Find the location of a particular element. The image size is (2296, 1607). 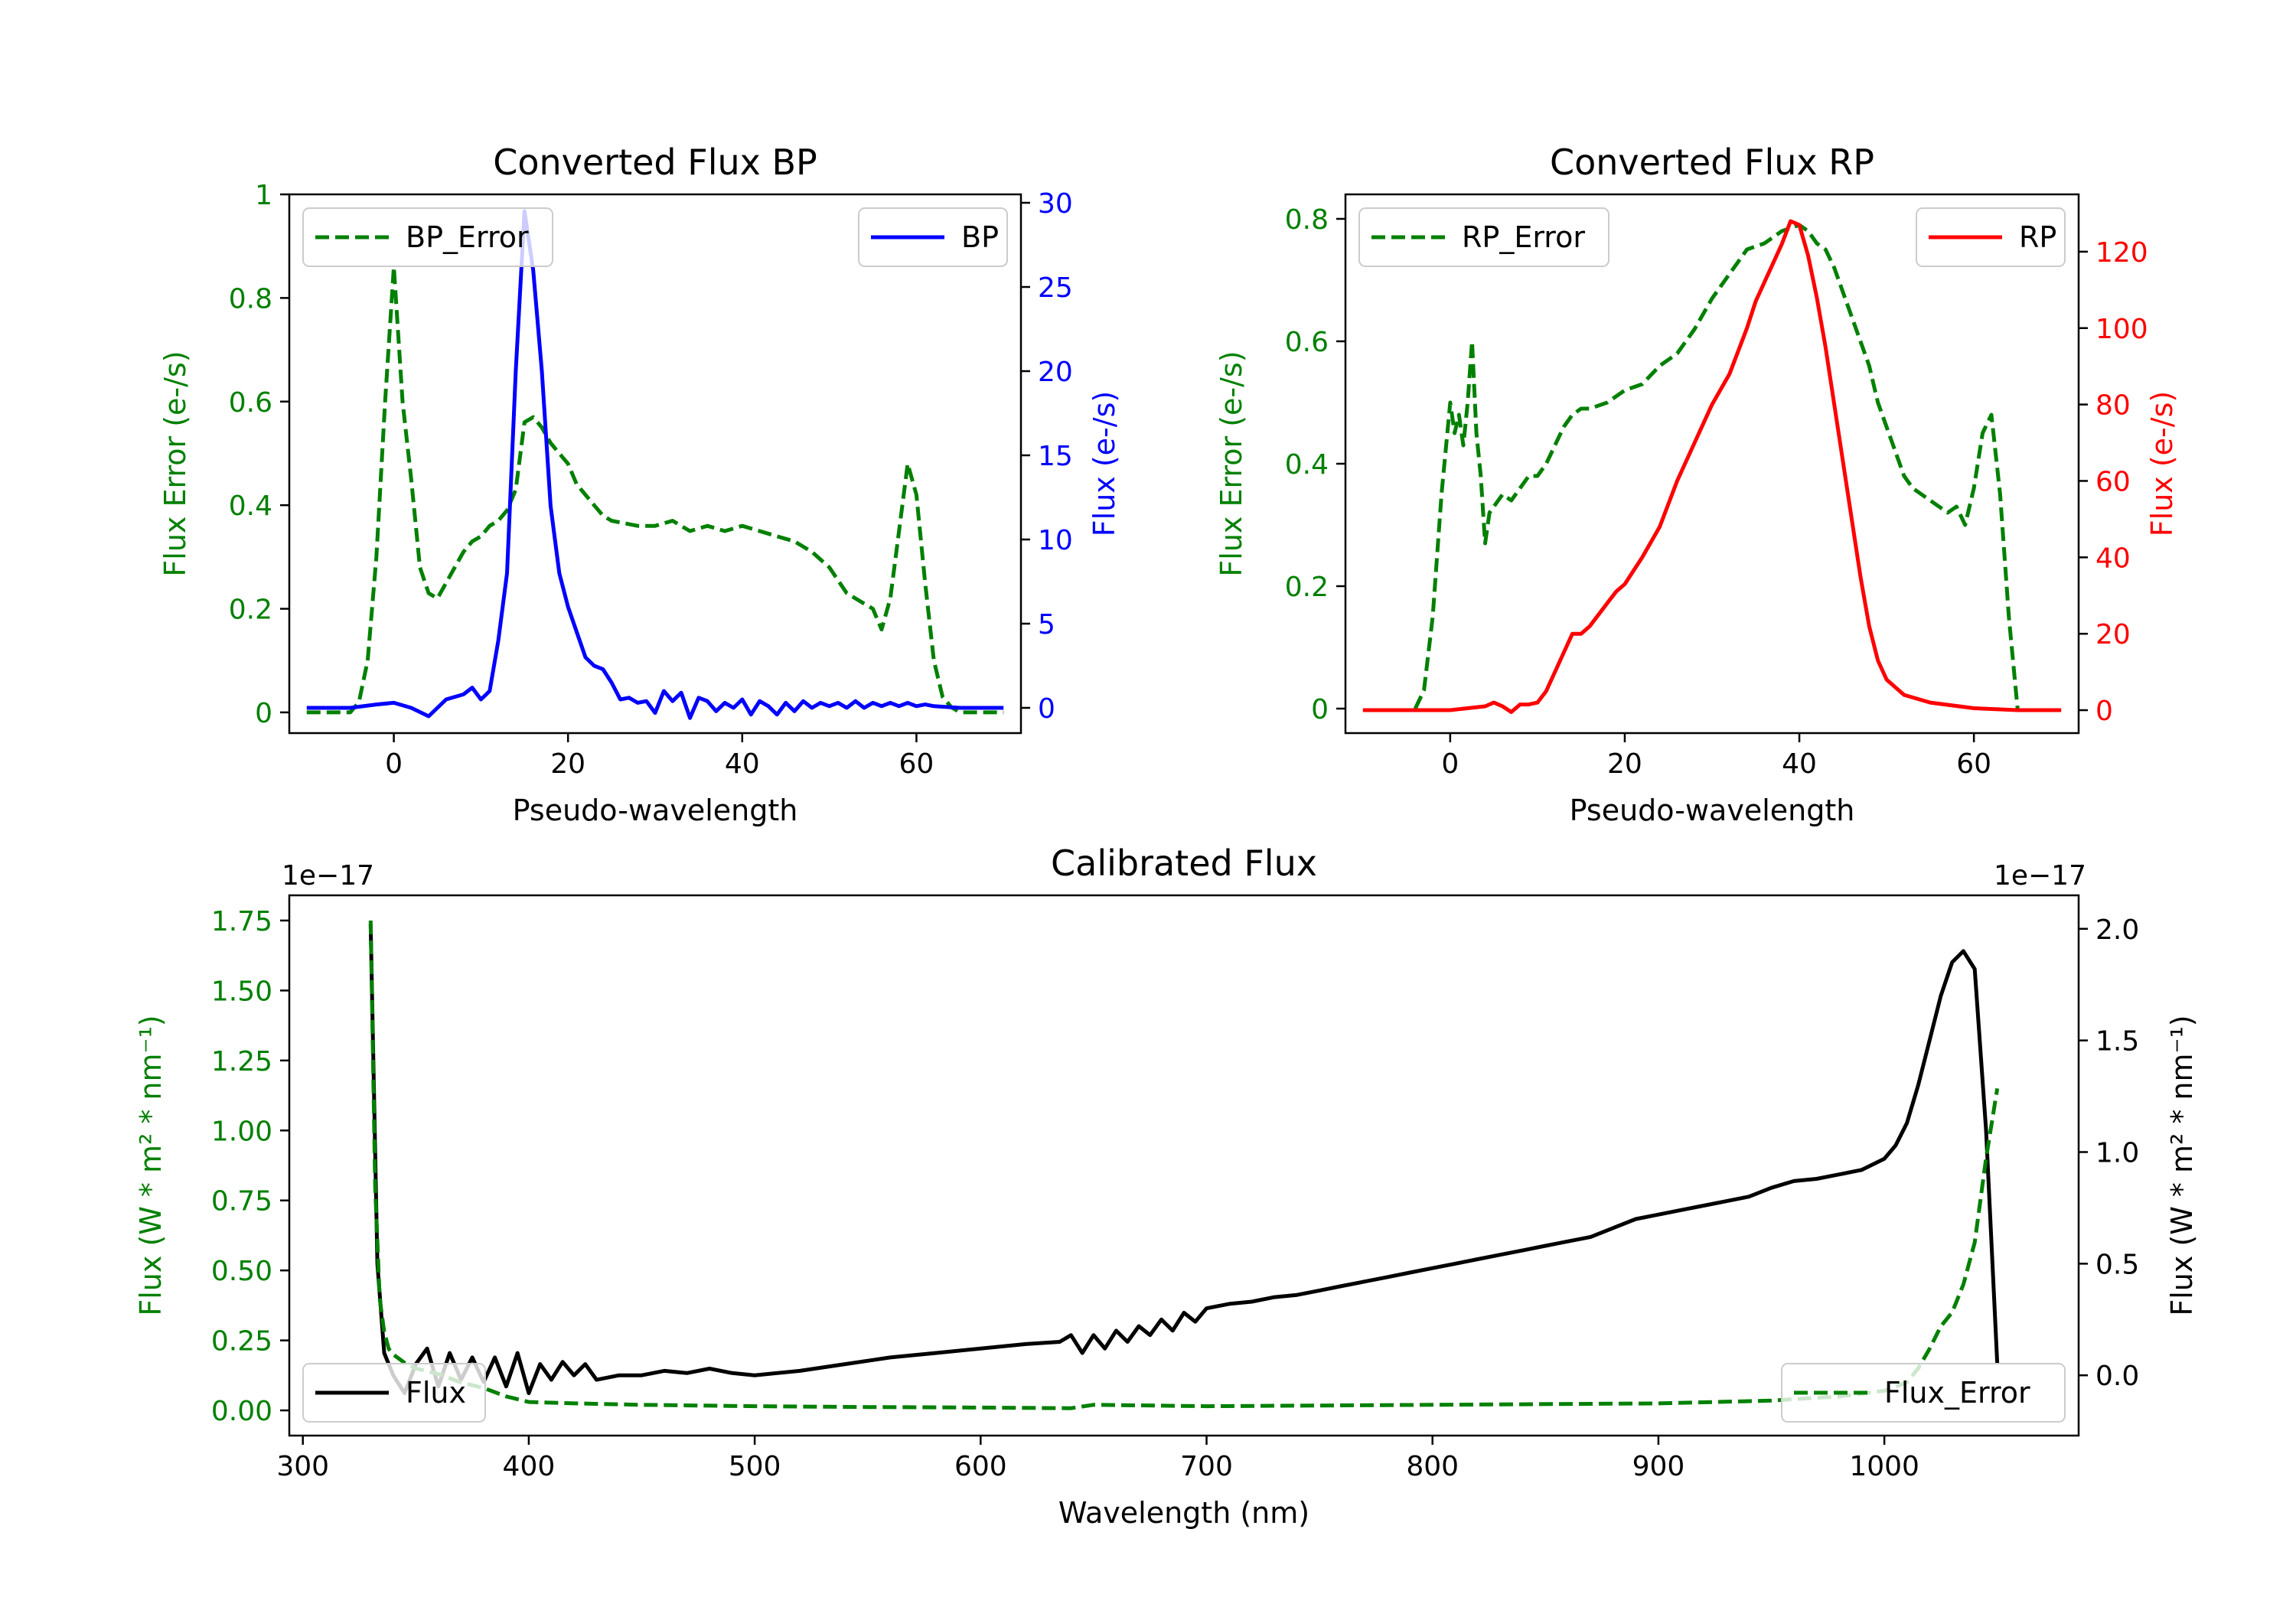

legend-label: Flux_Error is located at coordinates (1957, 1393).